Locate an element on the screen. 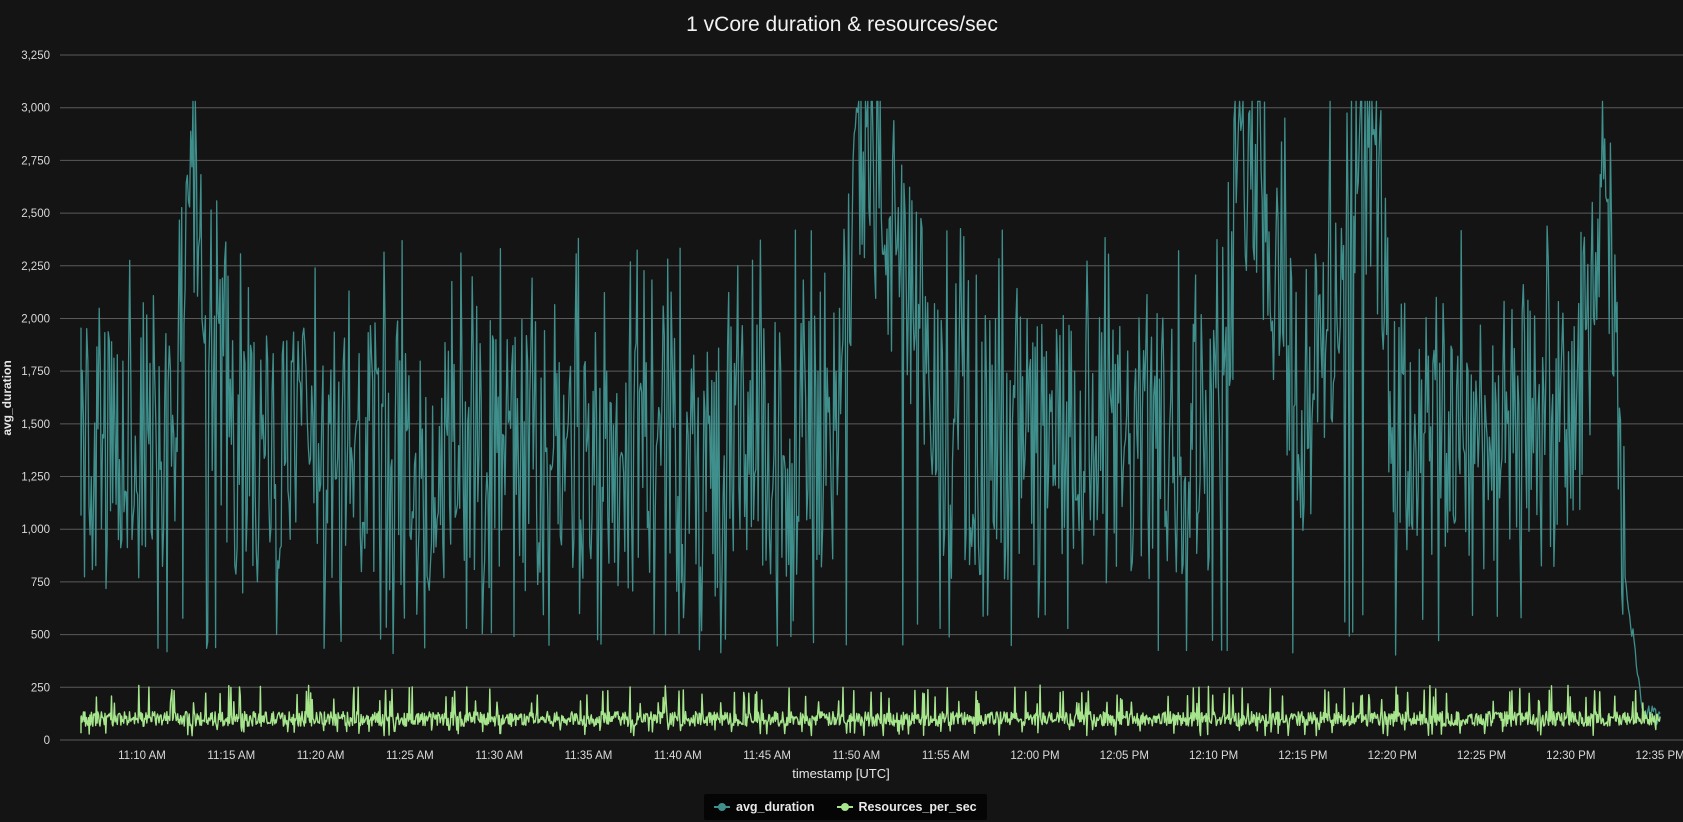 The width and height of the screenshot is (1683, 822). x-tick-label: 12:00 PM is located at coordinates (1034, 756).